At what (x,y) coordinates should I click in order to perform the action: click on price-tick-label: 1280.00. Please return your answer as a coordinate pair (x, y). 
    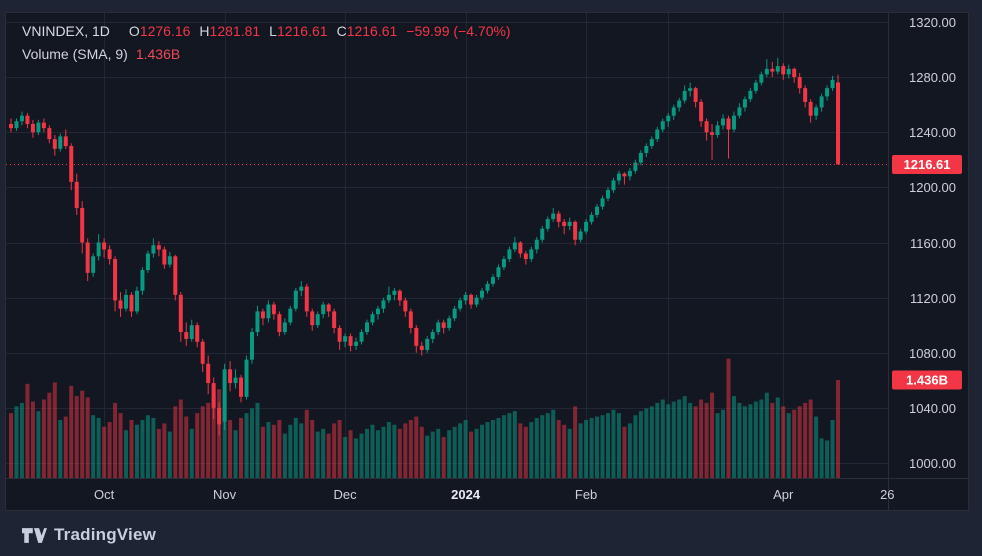
    Looking at the image, I should click on (932, 77).